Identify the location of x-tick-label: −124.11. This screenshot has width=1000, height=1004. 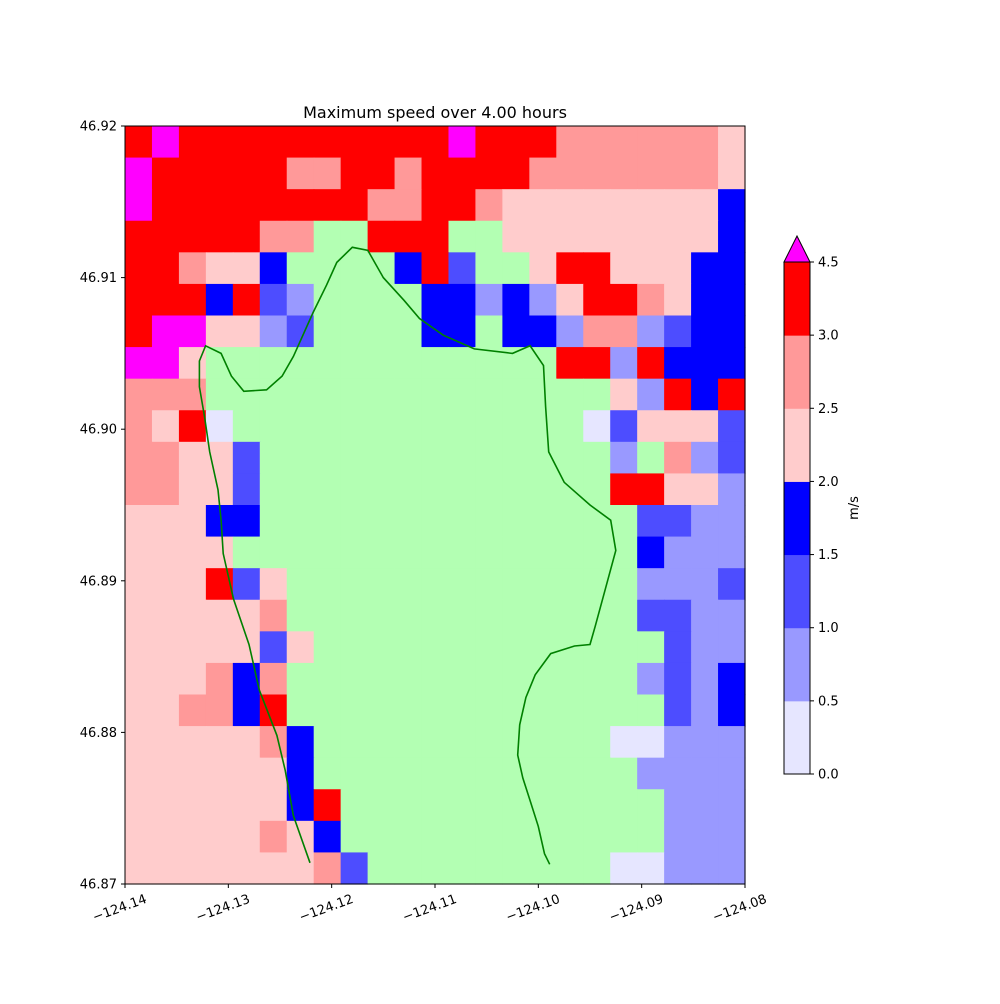
(430, 908).